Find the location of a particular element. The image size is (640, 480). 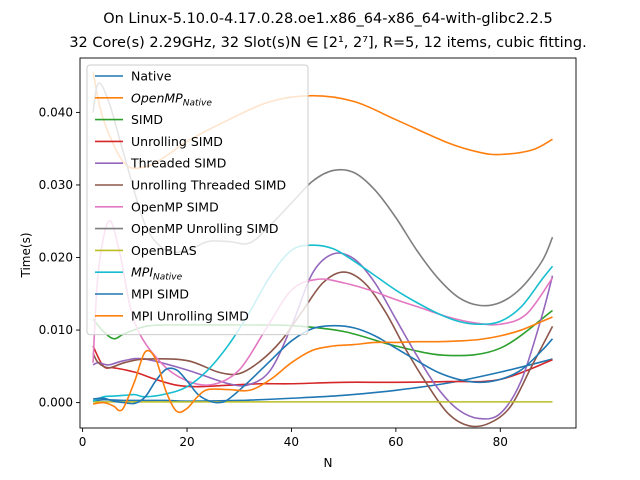

legend-label-8: OpenMP Unrolling SIMD is located at coordinates (205, 228).